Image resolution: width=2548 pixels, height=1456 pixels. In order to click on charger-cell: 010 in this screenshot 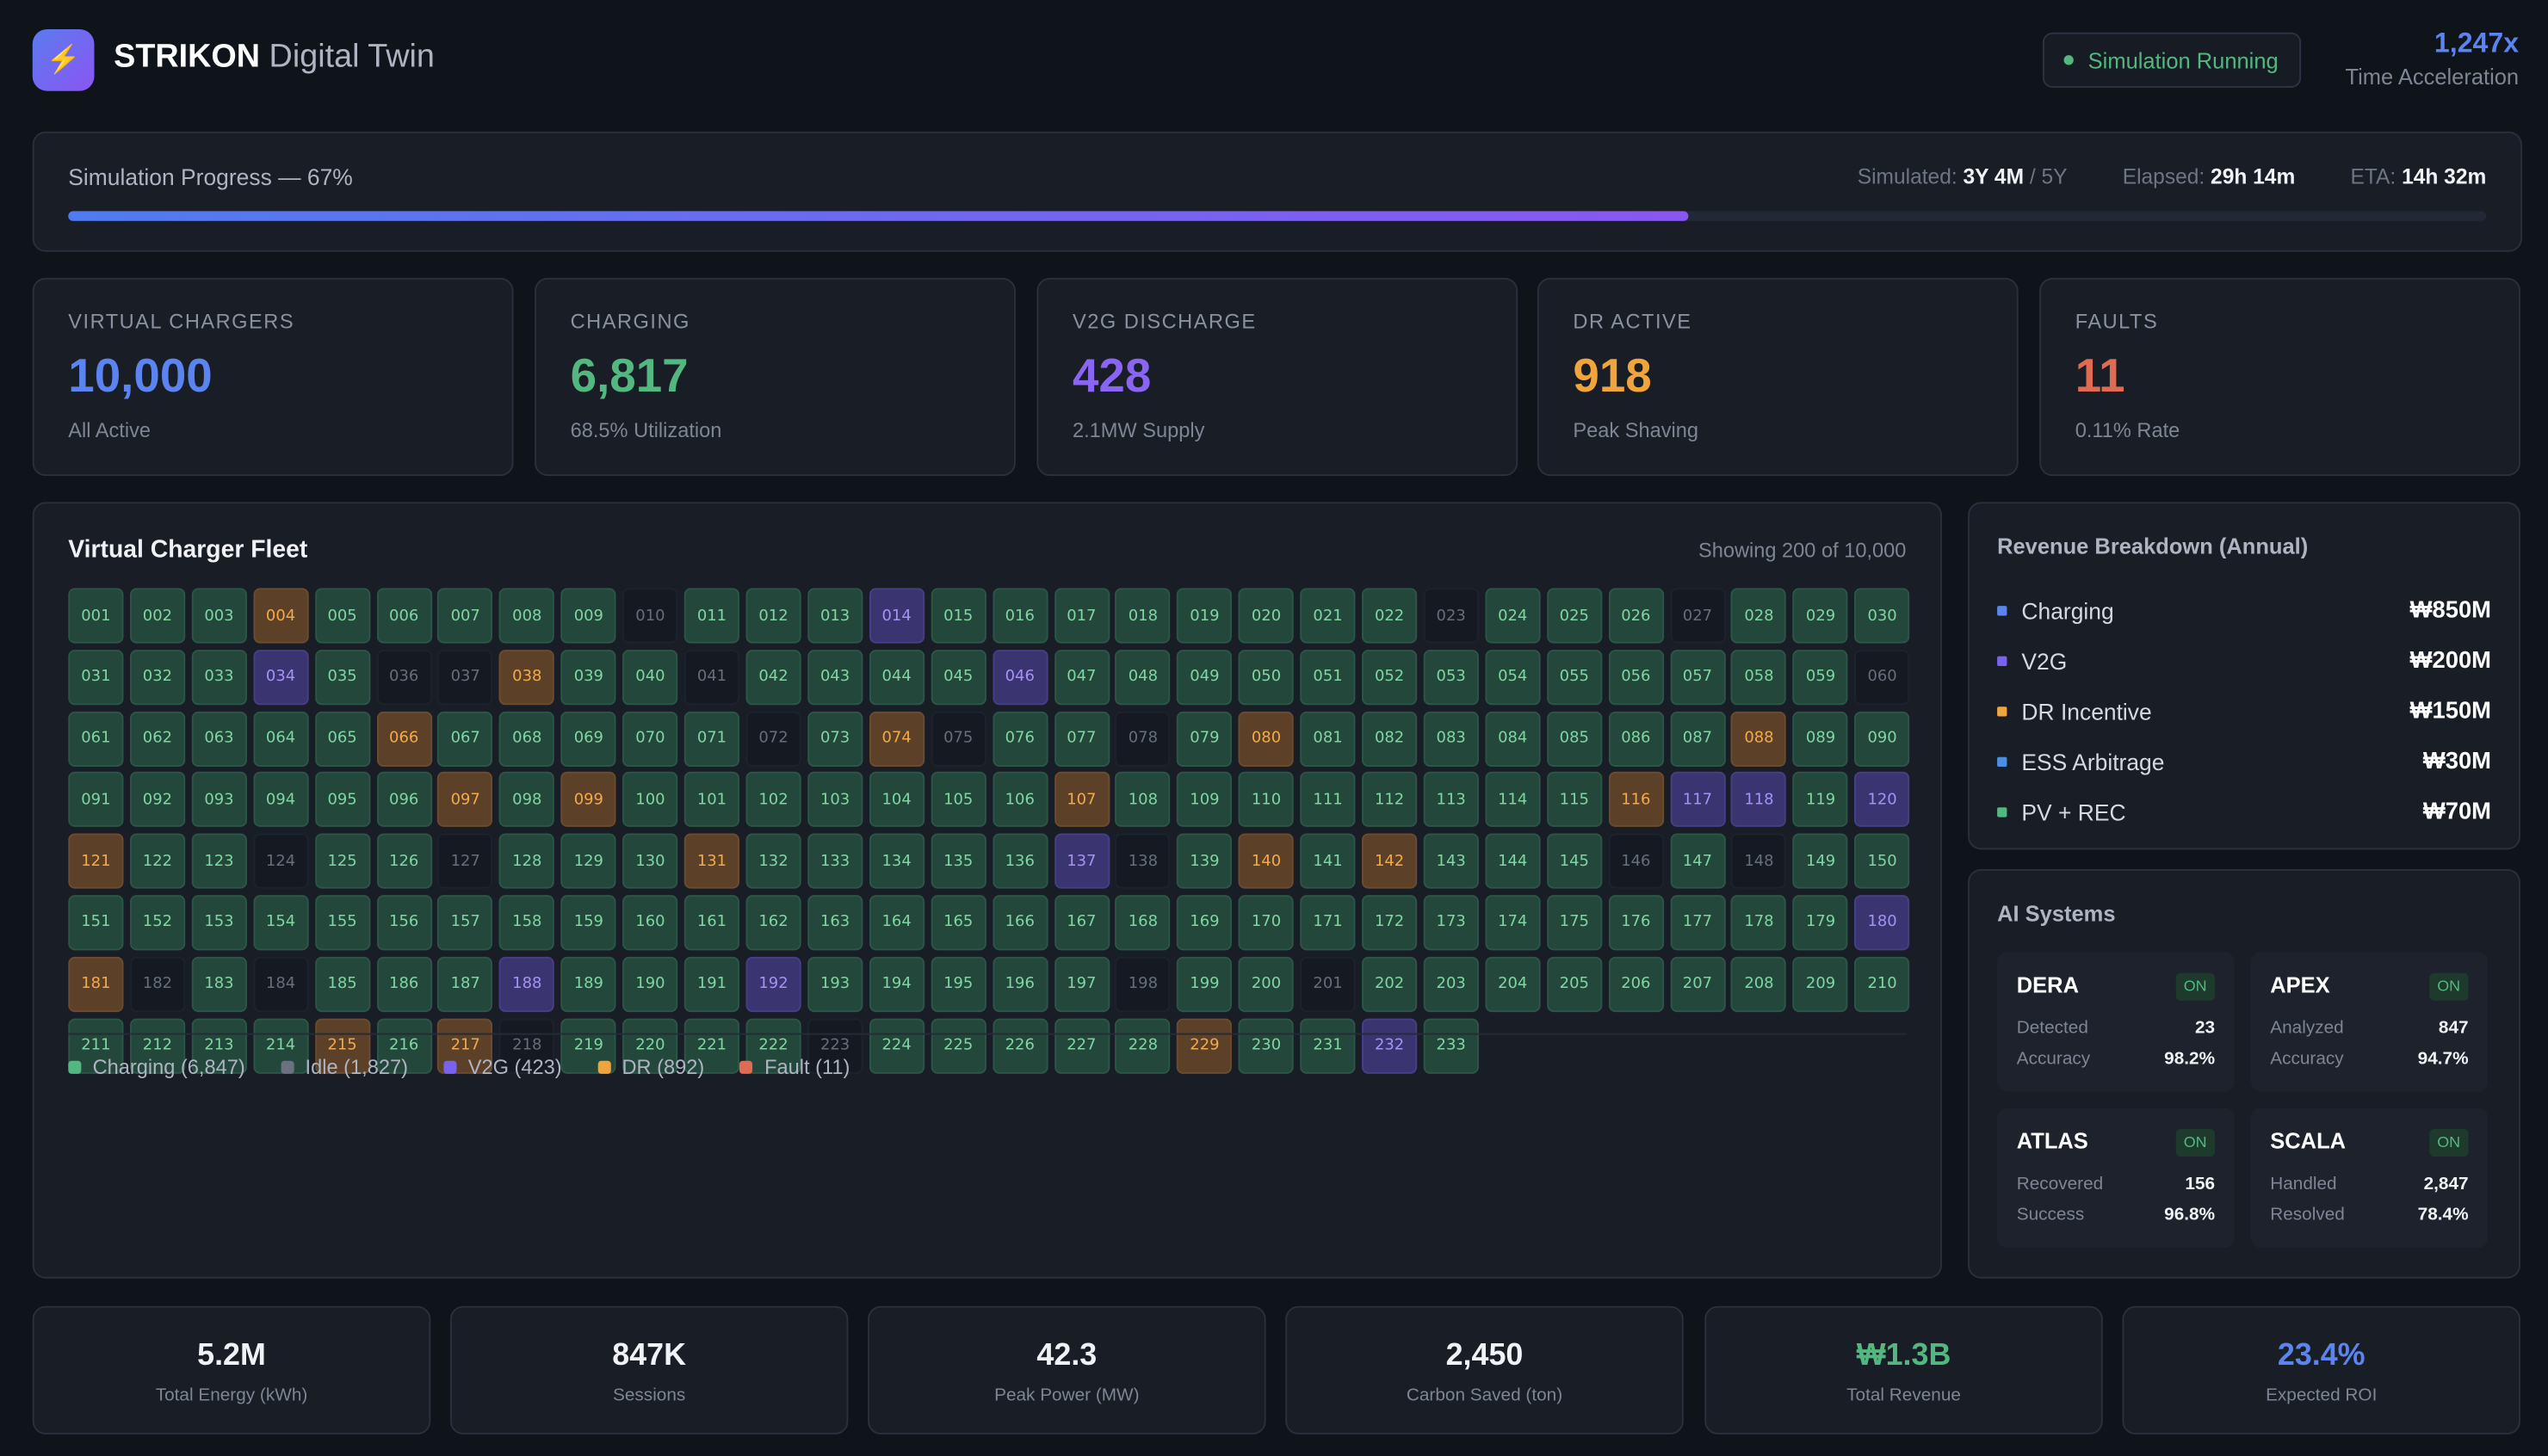, I will do `click(650, 616)`.